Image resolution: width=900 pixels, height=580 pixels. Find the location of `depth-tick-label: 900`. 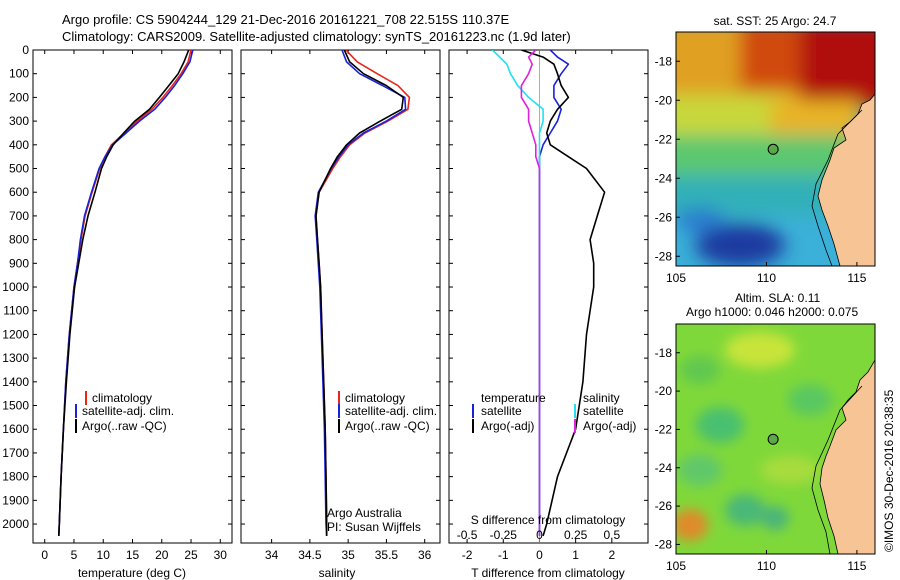

depth-tick-label: 900 is located at coordinates (19, 263).